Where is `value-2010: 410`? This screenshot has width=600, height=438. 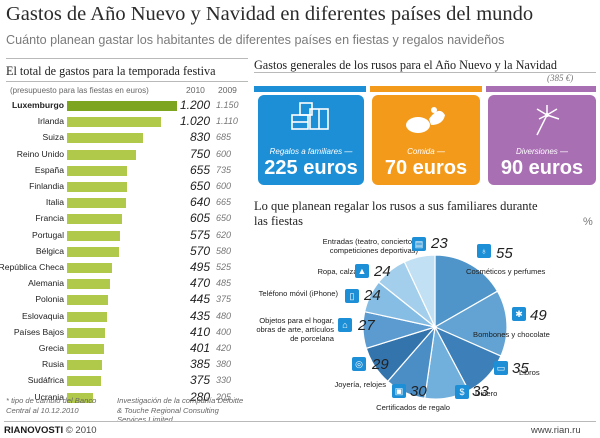 value-2010: 410 is located at coordinates (199, 331).